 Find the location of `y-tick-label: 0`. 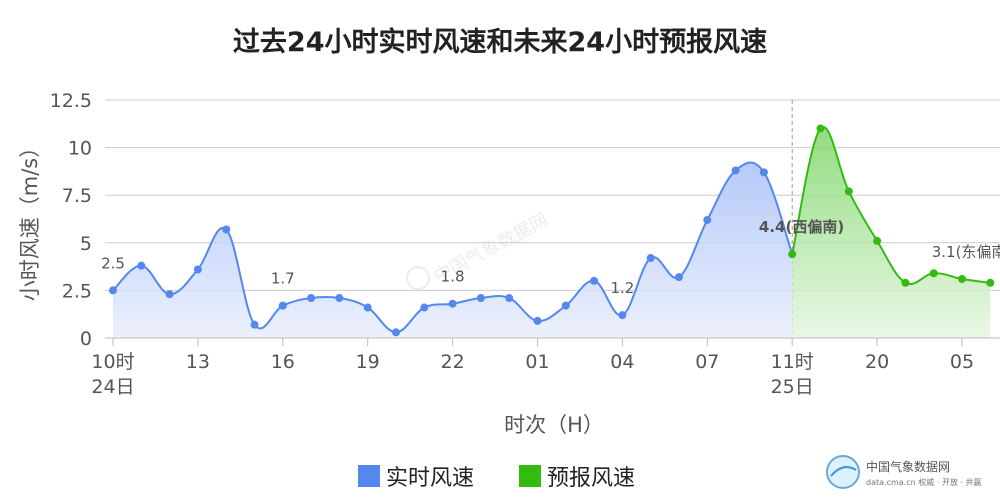

y-tick-label: 0 is located at coordinates (86, 339).